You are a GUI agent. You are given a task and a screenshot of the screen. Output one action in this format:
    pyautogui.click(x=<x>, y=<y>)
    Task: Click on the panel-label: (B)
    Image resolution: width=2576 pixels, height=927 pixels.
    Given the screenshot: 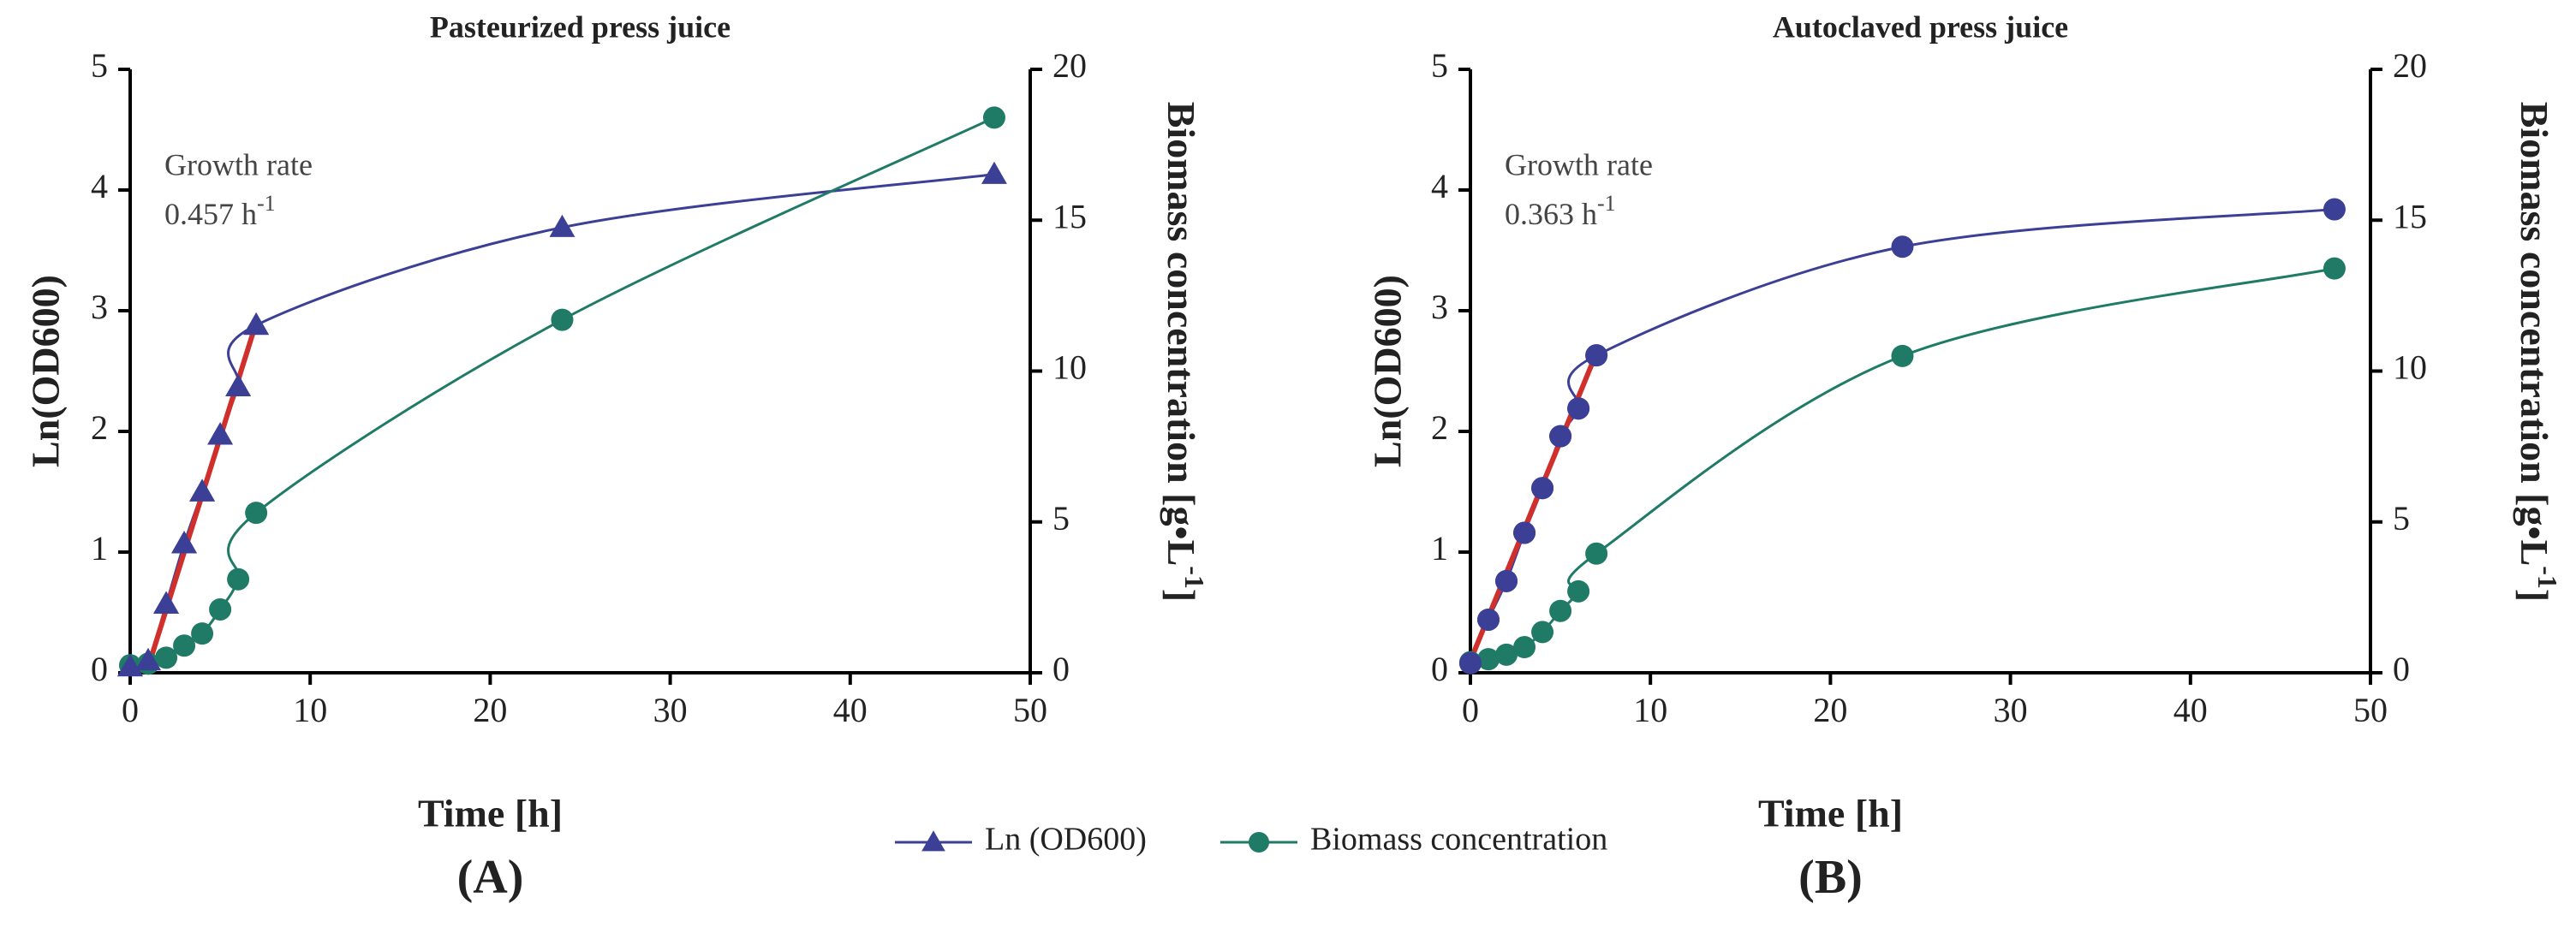 What is the action you would take?
    pyautogui.click(x=1830, y=878)
    